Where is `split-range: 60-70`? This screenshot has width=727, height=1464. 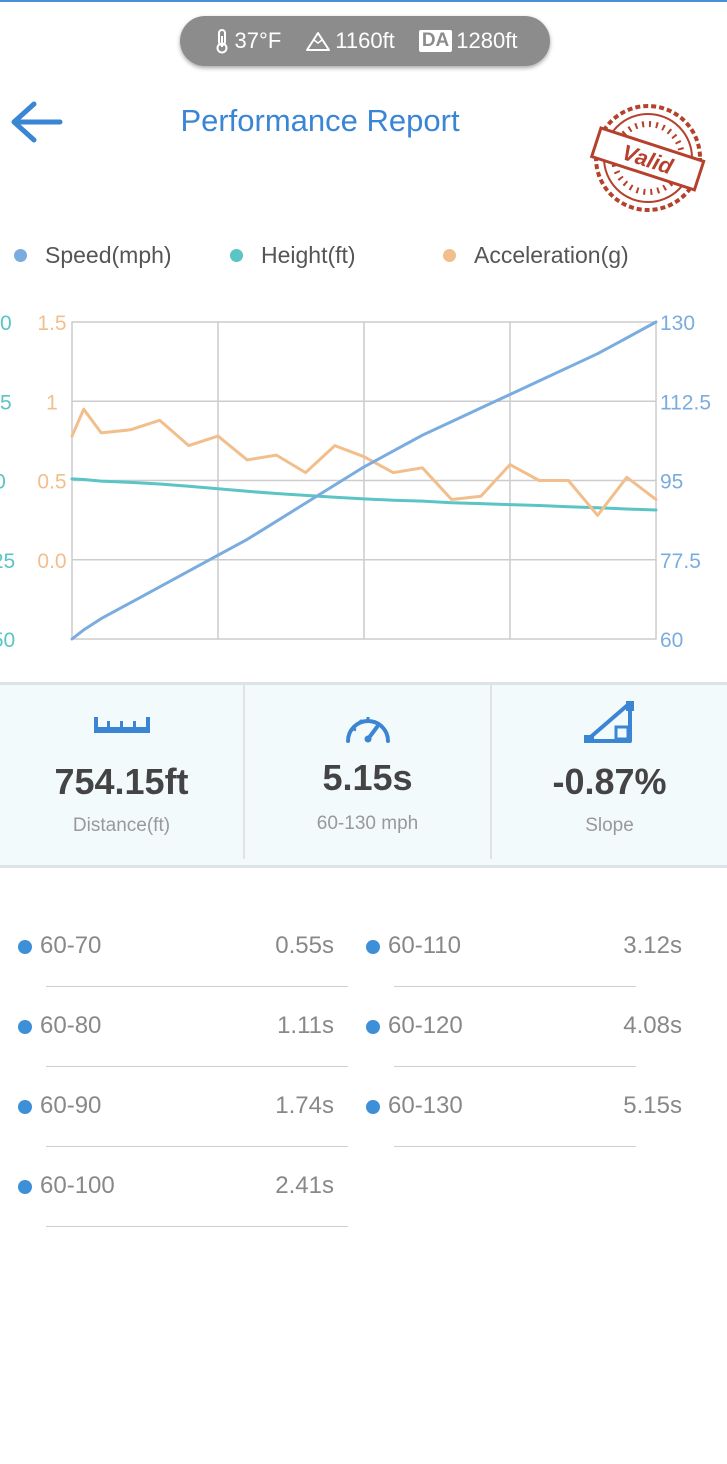 split-range: 60-70 is located at coordinates (71, 945).